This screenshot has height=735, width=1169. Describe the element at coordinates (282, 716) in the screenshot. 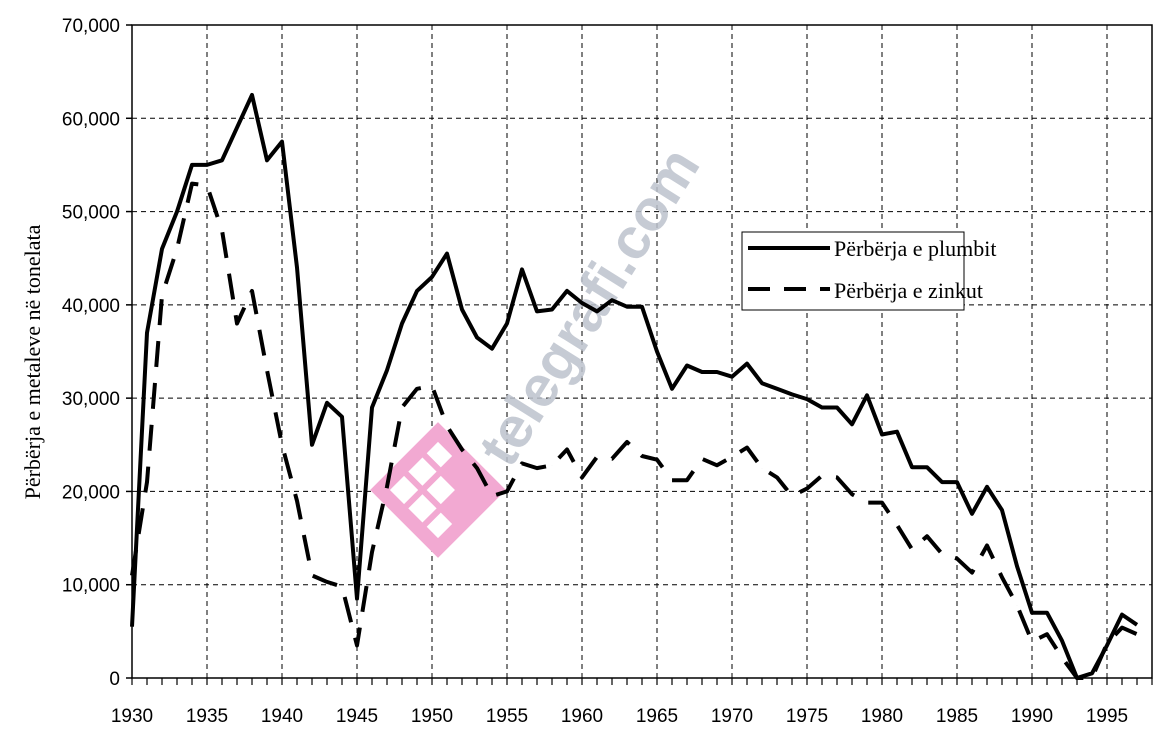

I see `x-tick-label: 1940` at that location.